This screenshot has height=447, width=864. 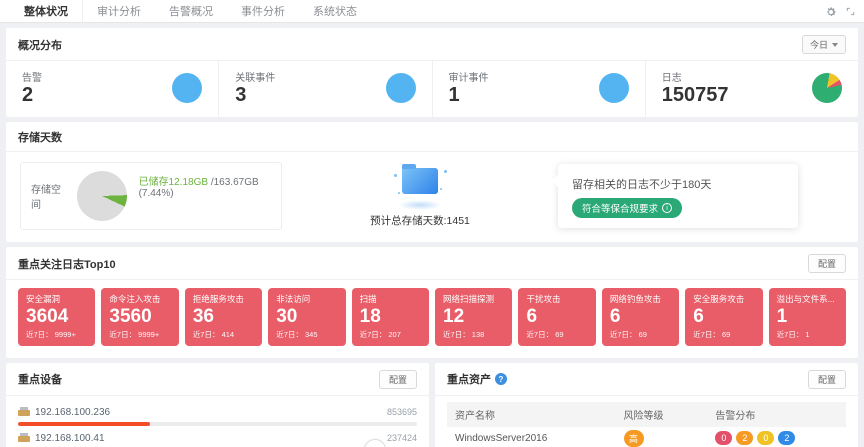 What do you see at coordinates (140, 317) in the screenshot?
I see `top10-card: 命令注入攻击 3560 近7日： 9999+` at bounding box center [140, 317].